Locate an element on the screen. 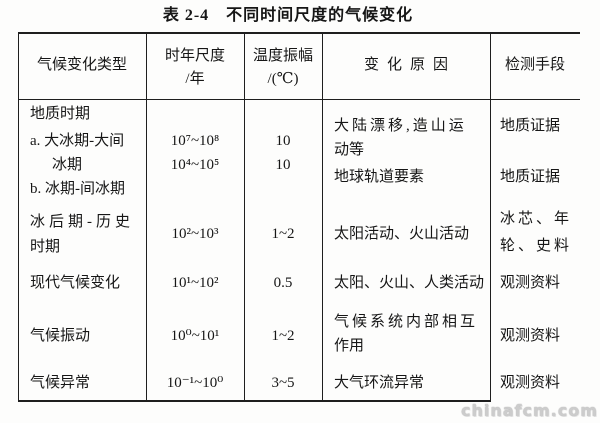 The image size is (600, 423). cell-type-r1-l4: b. 冰期-间冰期 is located at coordinates (77, 189).